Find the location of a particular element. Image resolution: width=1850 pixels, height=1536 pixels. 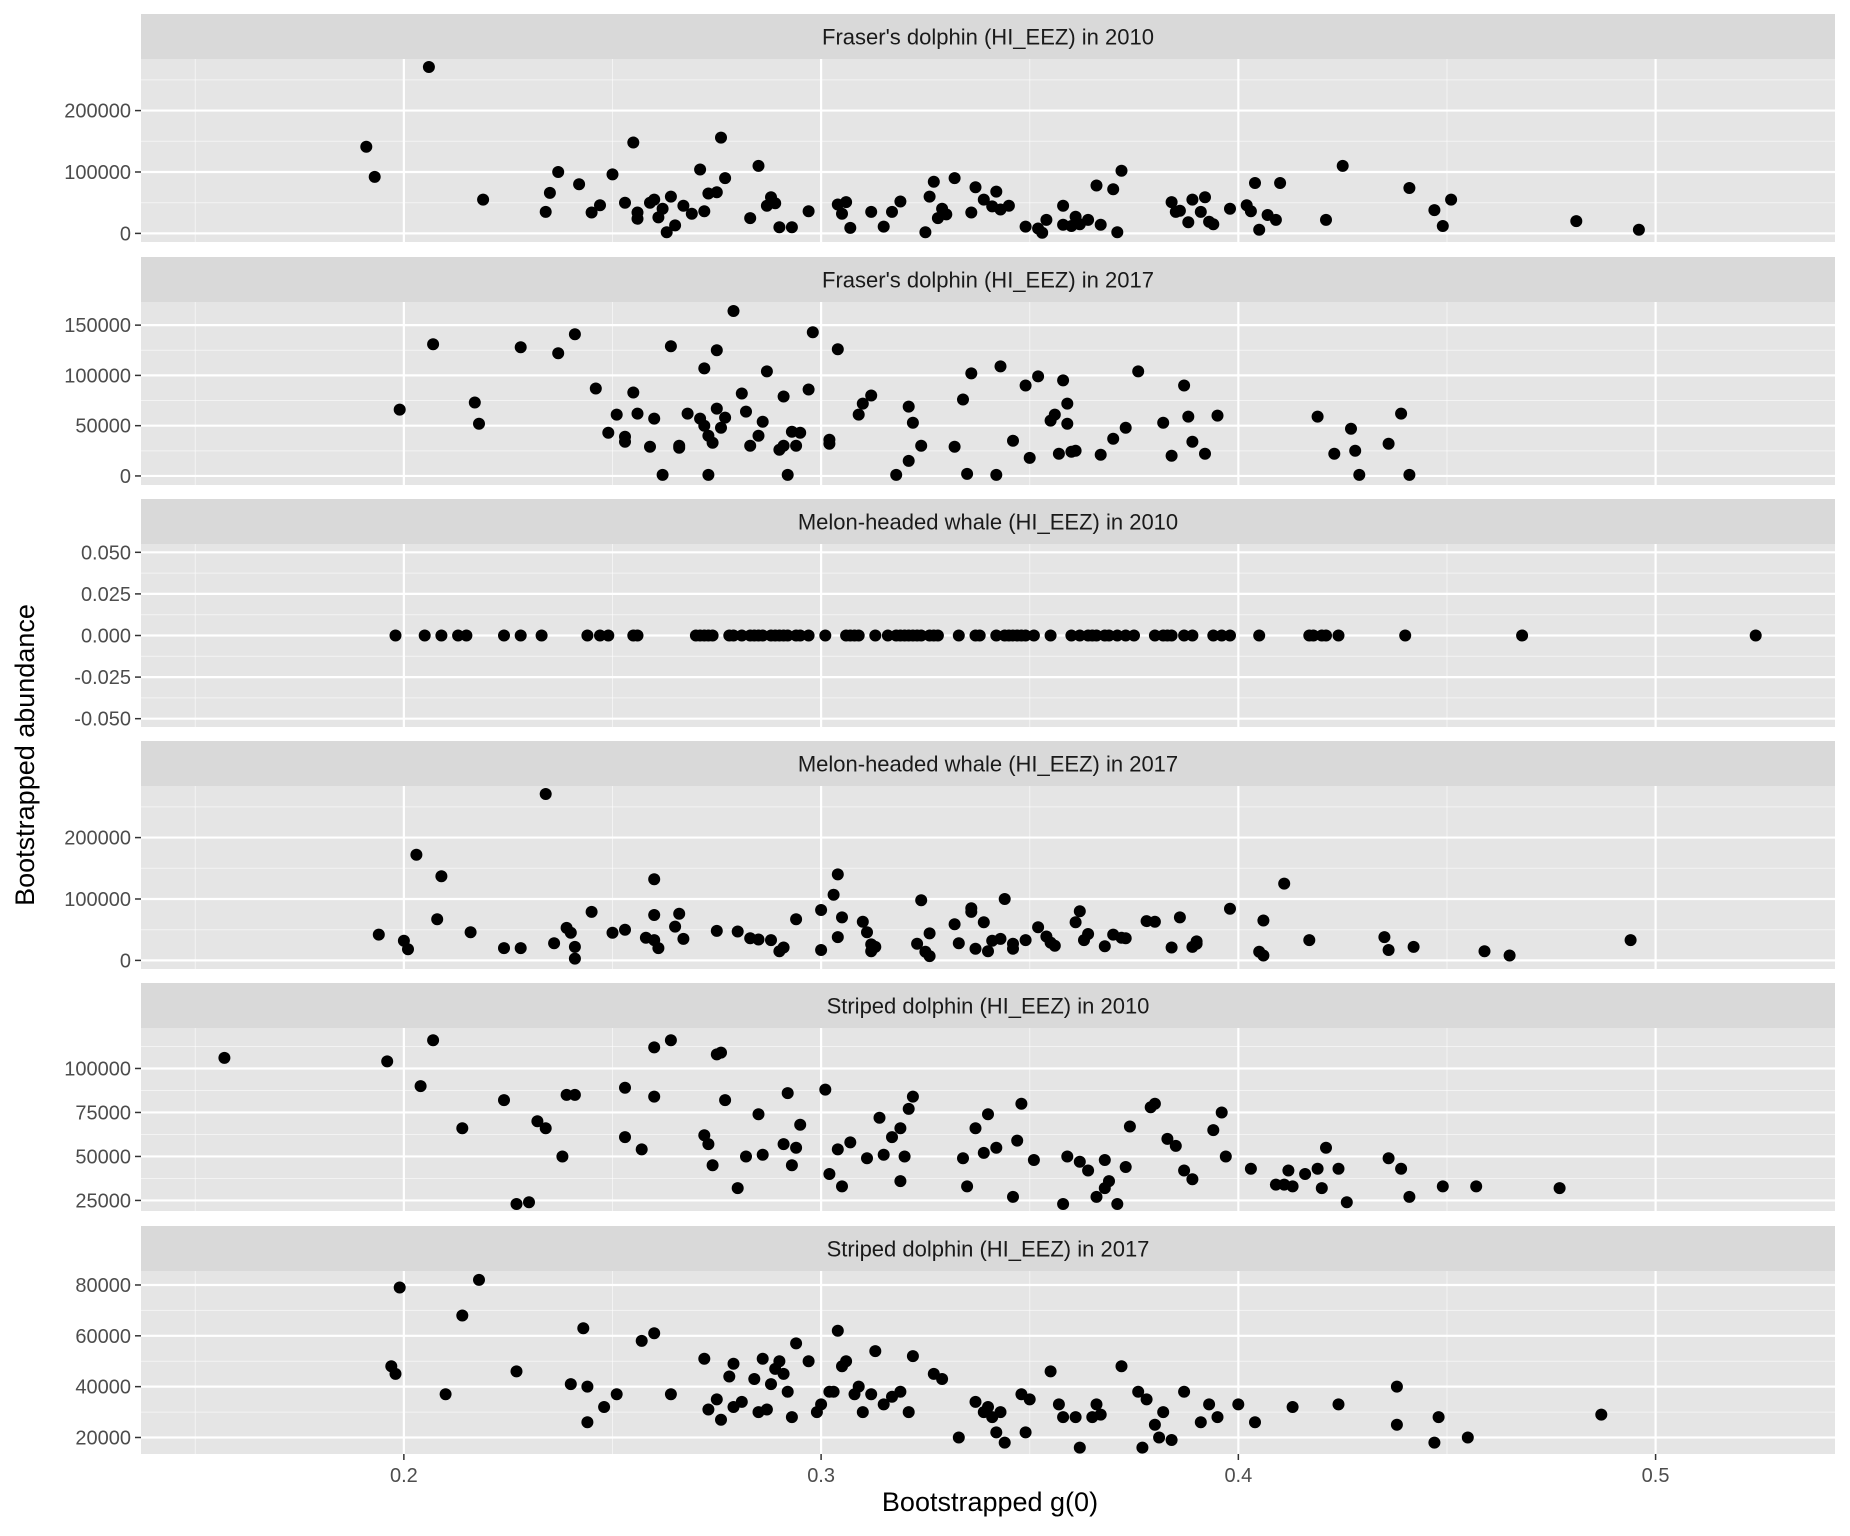

y-tick-label: 0.050 is located at coordinates (106, 553).